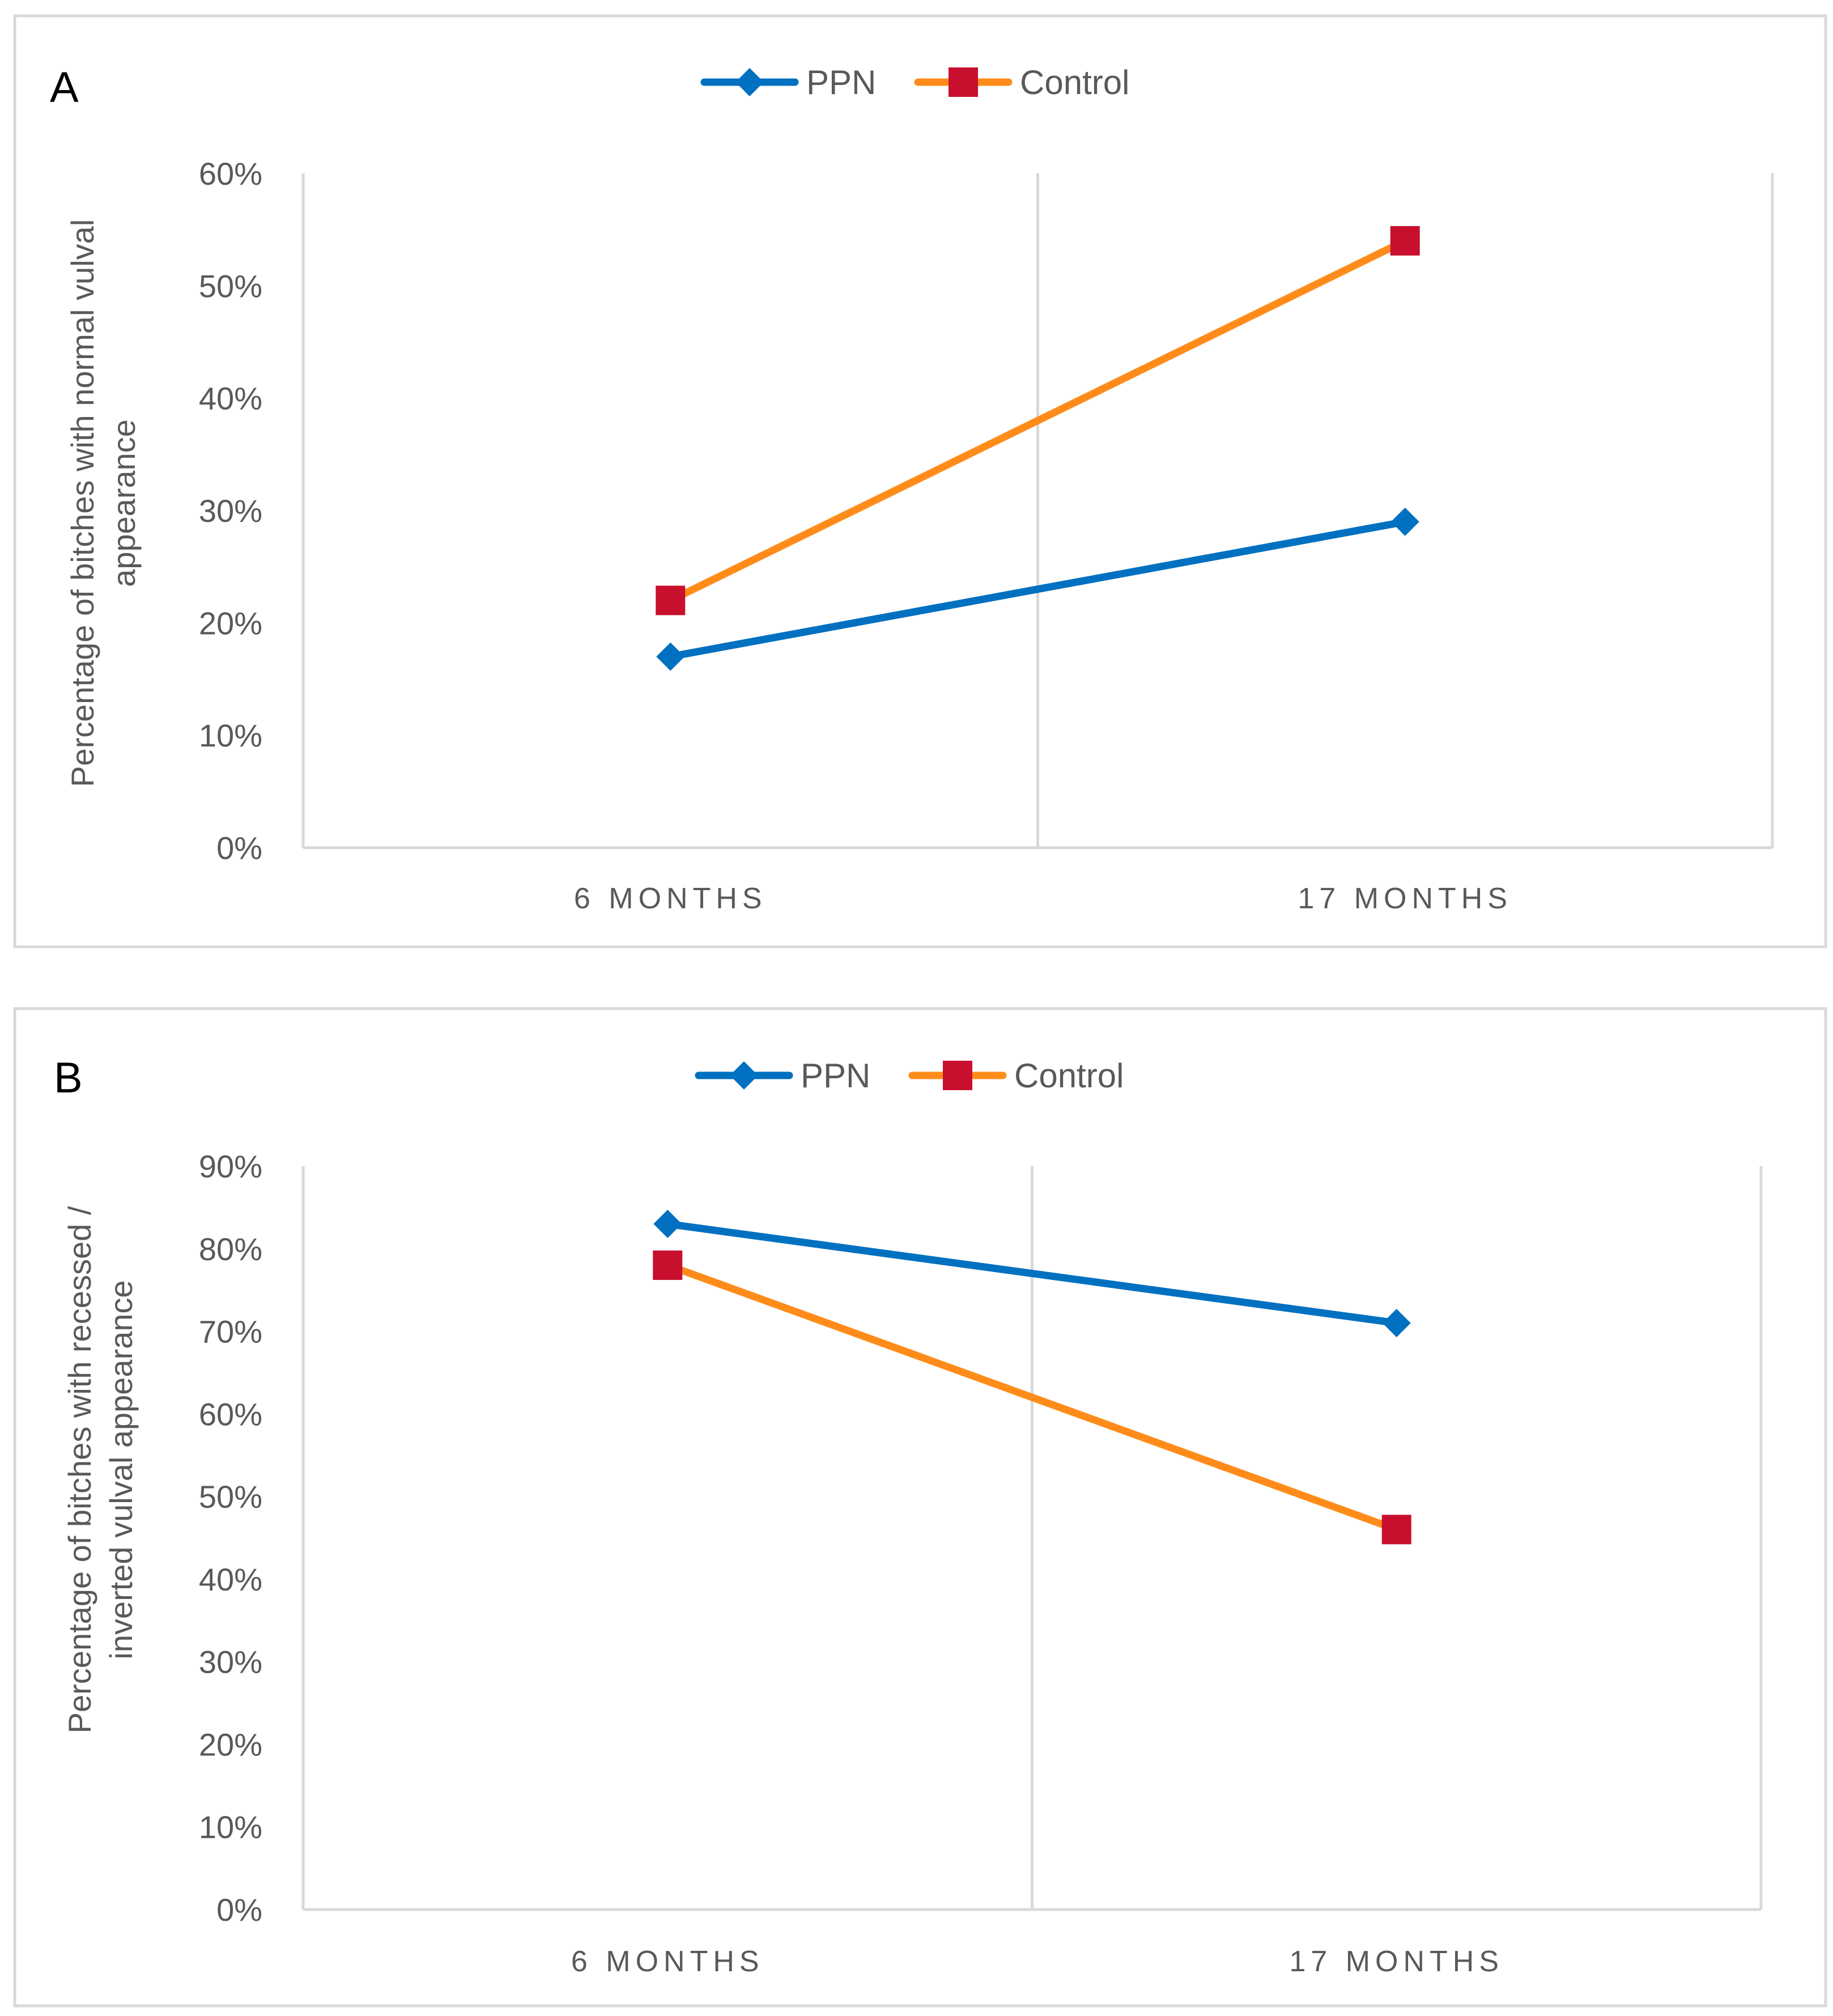 The image size is (1833, 2016). I want to click on panel-label: B, so click(68, 1078).